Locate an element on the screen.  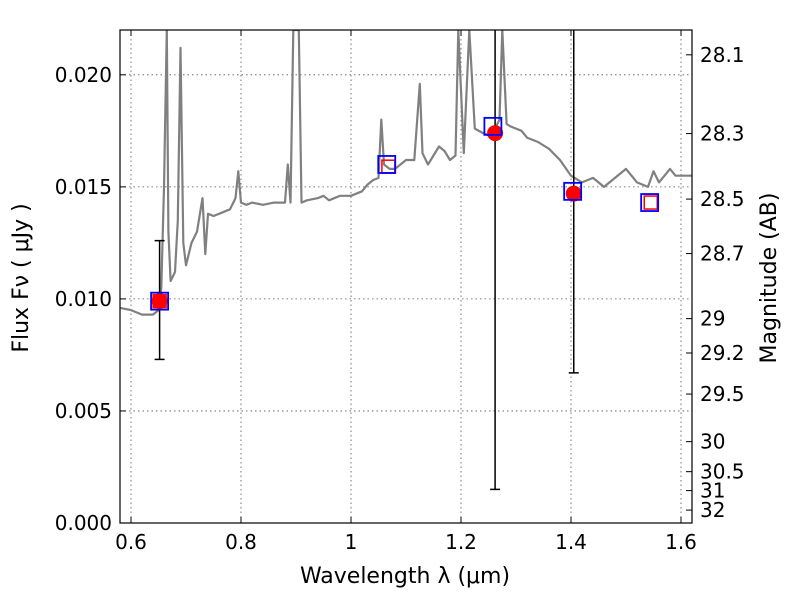
right-tick-label: 29.5 is located at coordinates (722, 394).